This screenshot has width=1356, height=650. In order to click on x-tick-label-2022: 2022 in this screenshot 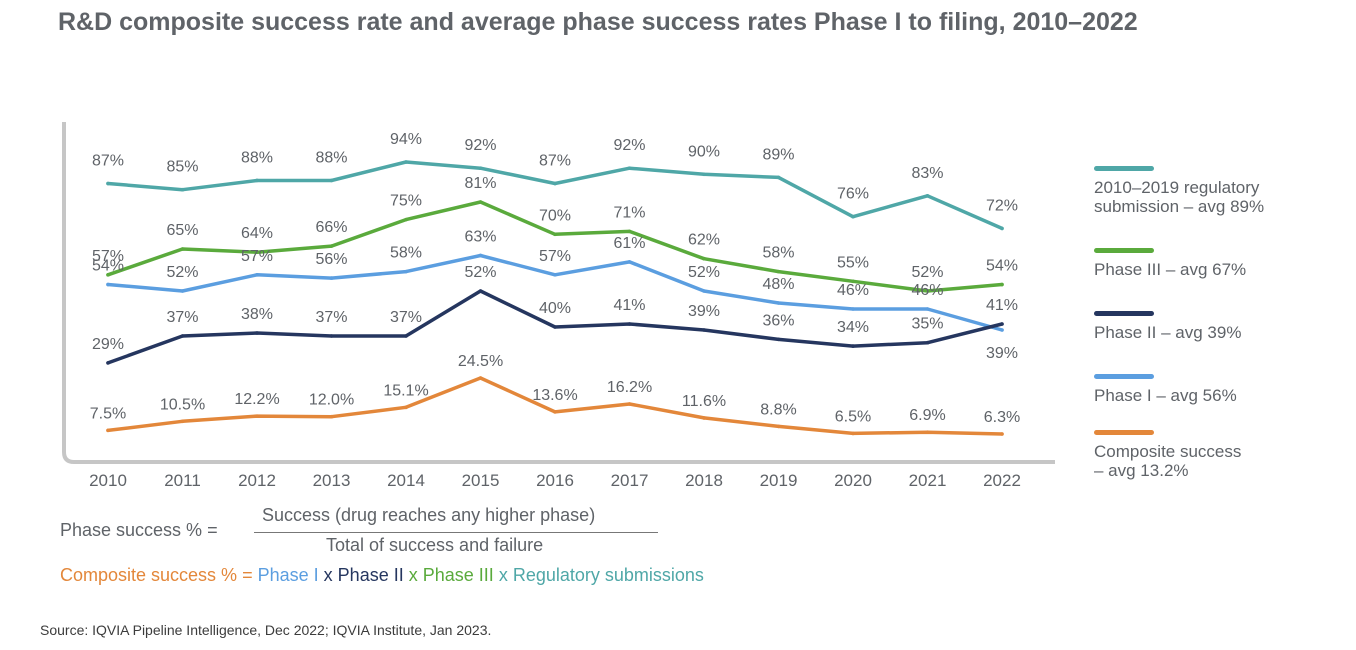, I will do `click(1002, 480)`.